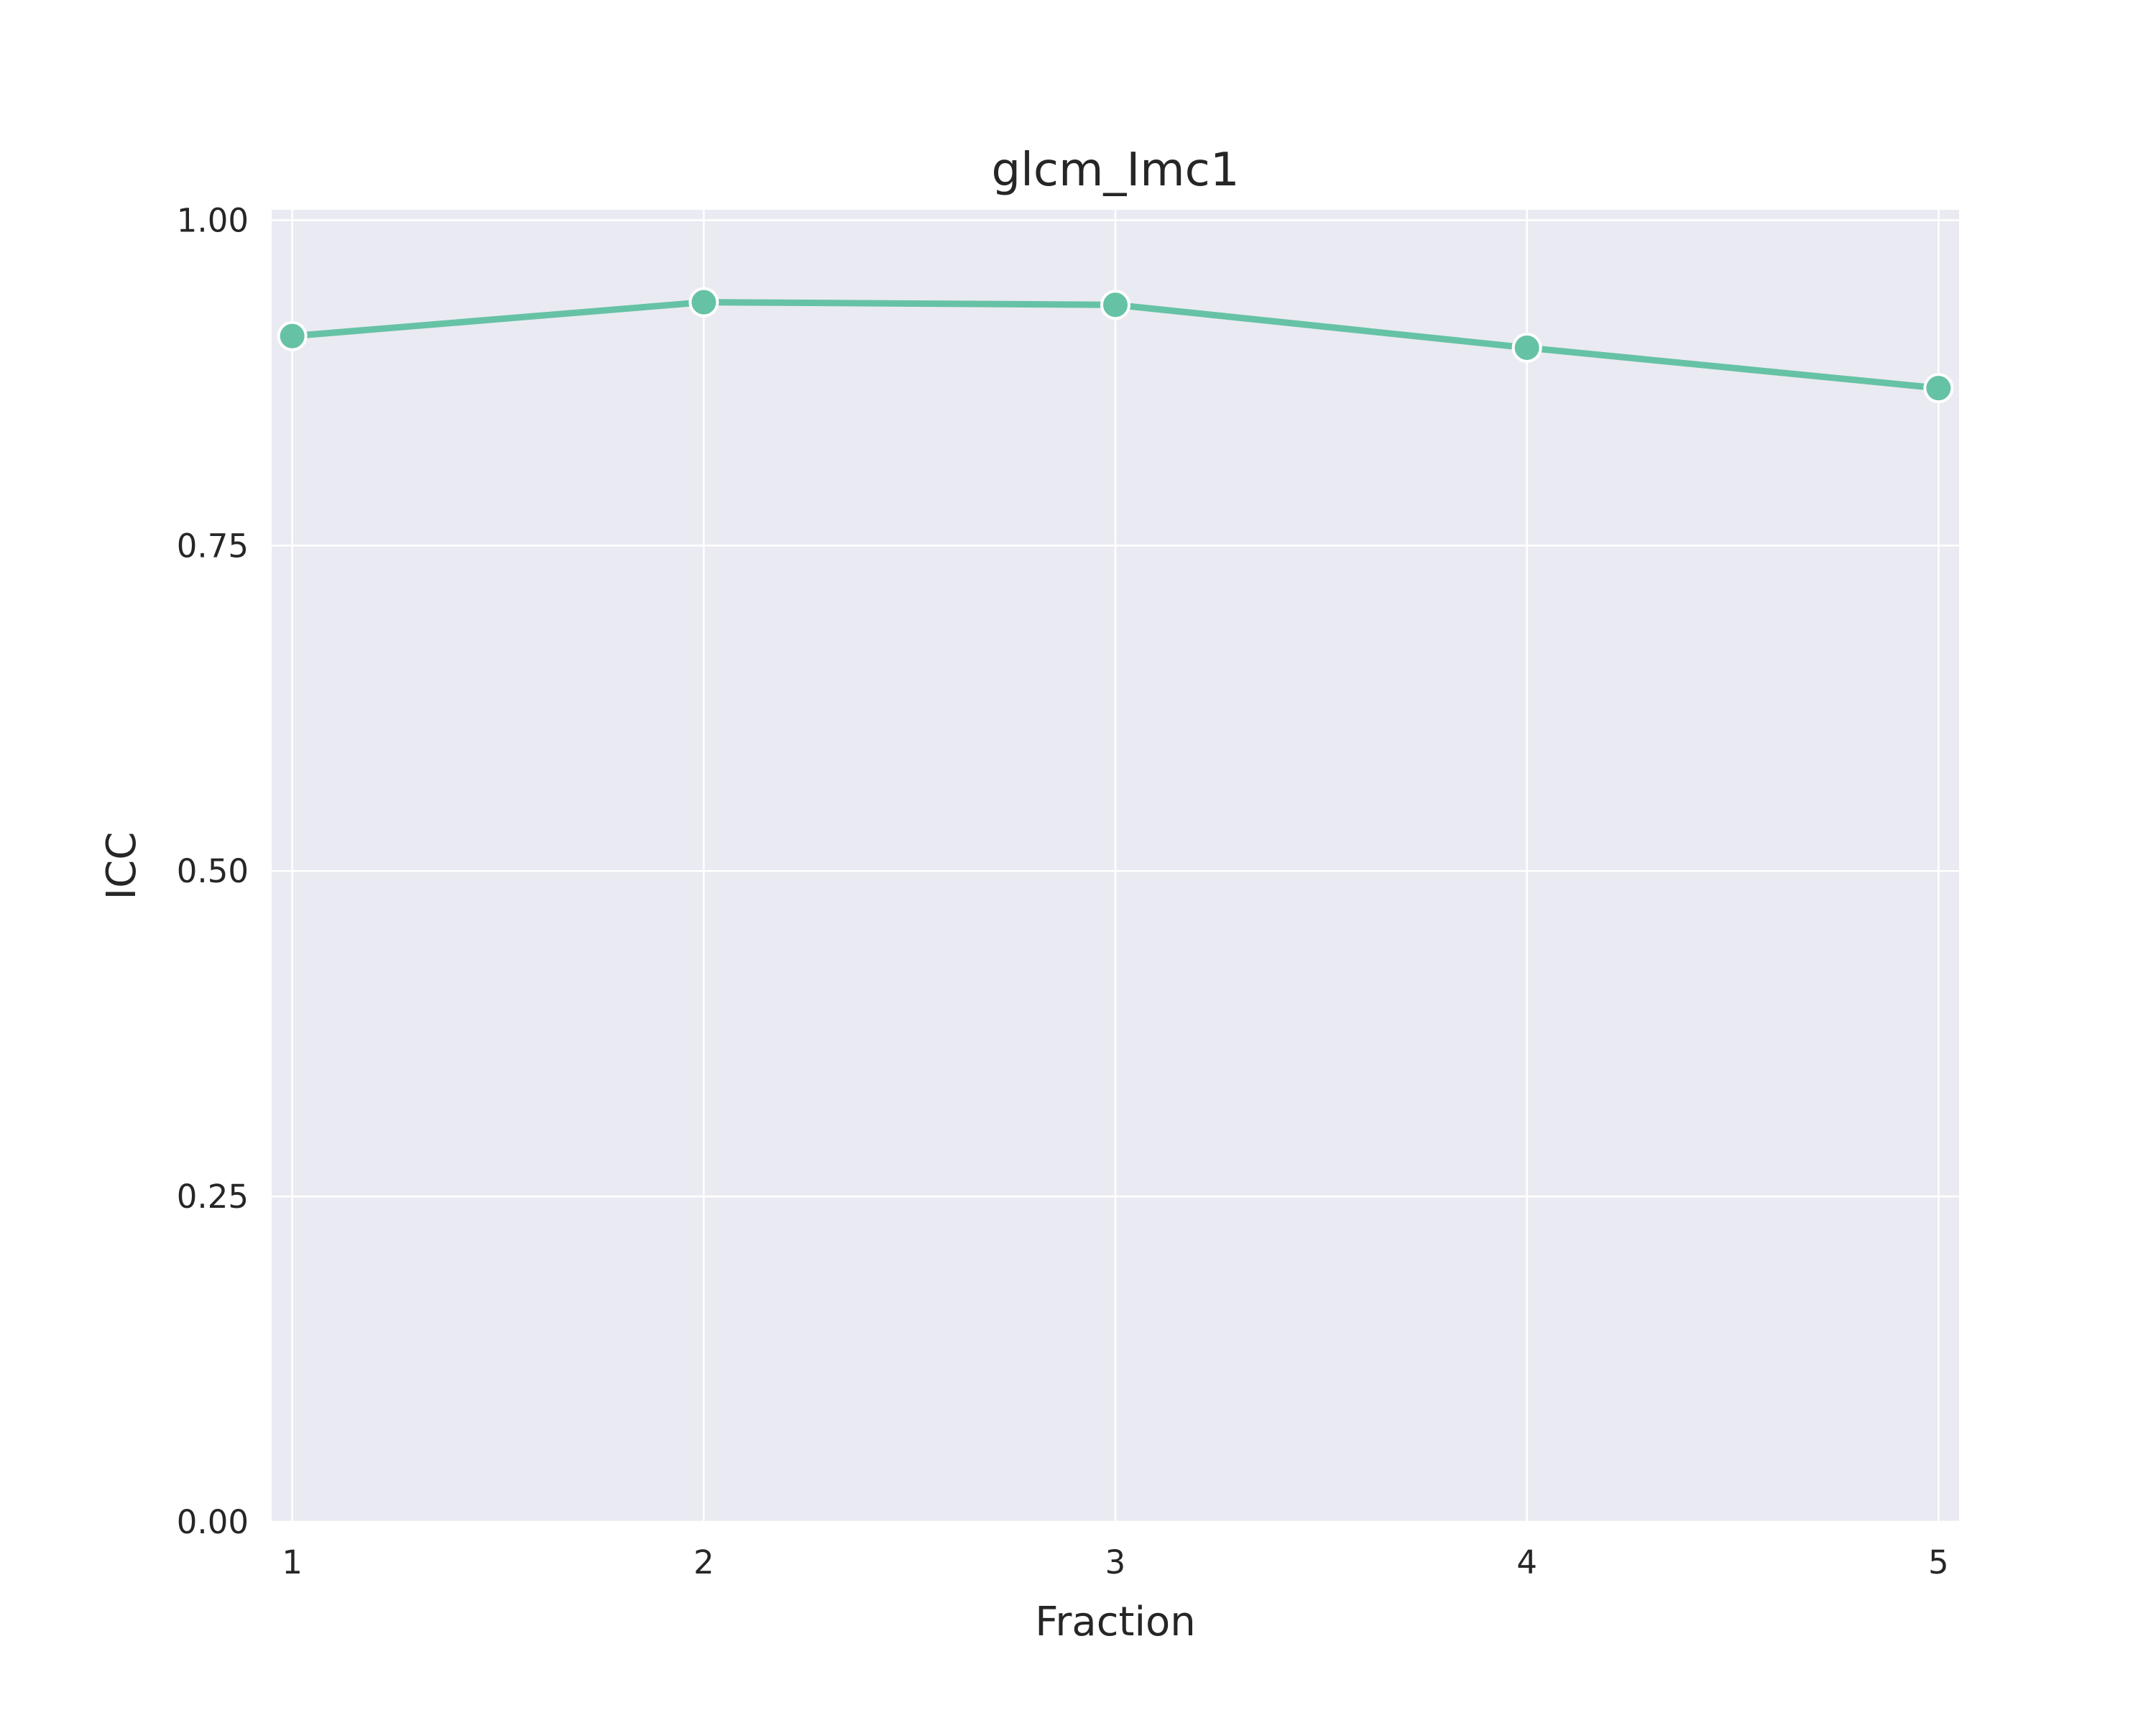  What do you see at coordinates (121, 866) in the screenshot?
I see `y-axis-label: ICC` at bounding box center [121, 866].